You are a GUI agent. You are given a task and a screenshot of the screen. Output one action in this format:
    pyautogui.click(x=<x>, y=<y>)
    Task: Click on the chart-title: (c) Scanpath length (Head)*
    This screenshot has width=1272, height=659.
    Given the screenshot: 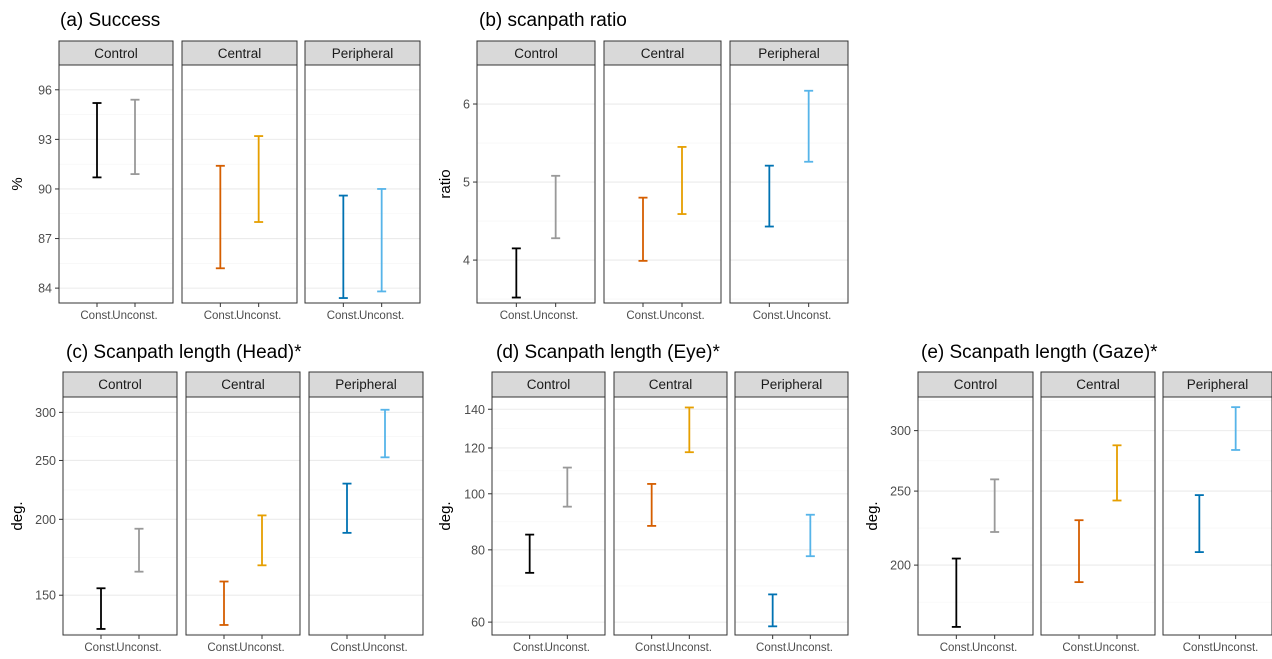 What is the action you would take?
    pyautogui.click(x=184, y=352)
    